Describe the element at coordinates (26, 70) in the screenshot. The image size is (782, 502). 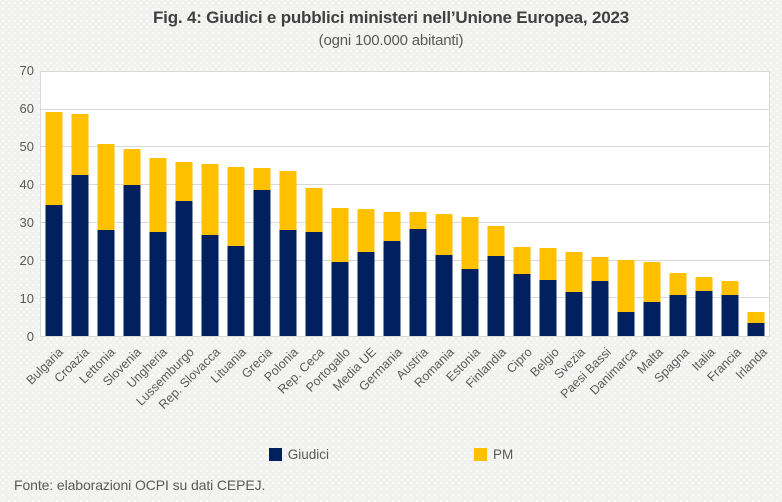
I see `y-tick-label-70: 70` at that location.